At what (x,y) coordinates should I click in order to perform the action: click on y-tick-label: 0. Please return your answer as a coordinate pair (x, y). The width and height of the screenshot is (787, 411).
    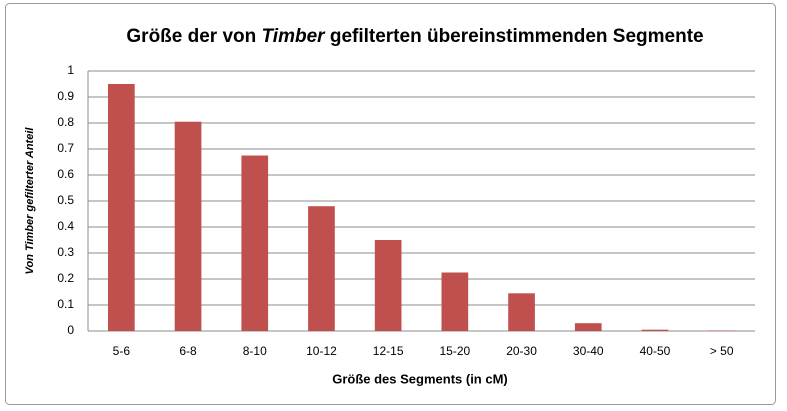
    Looking at the image, I should click on (70, 330).